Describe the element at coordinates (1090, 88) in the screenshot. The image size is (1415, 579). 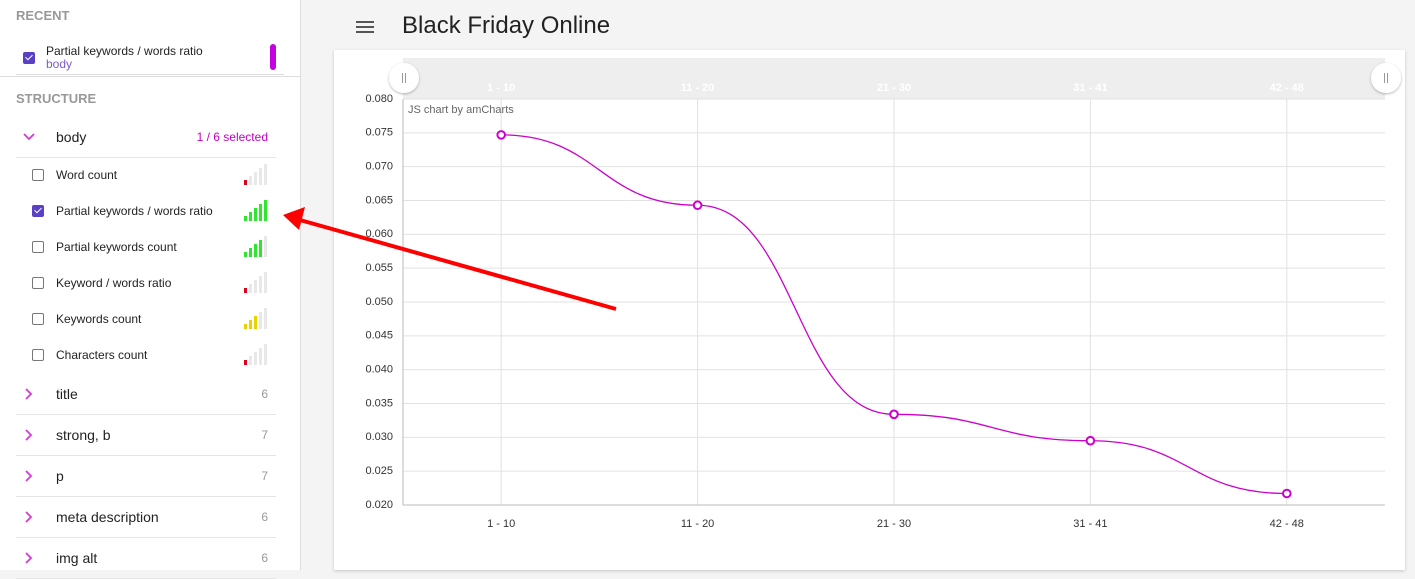
I see `scrollbar-label: 31 - 41` at that location.